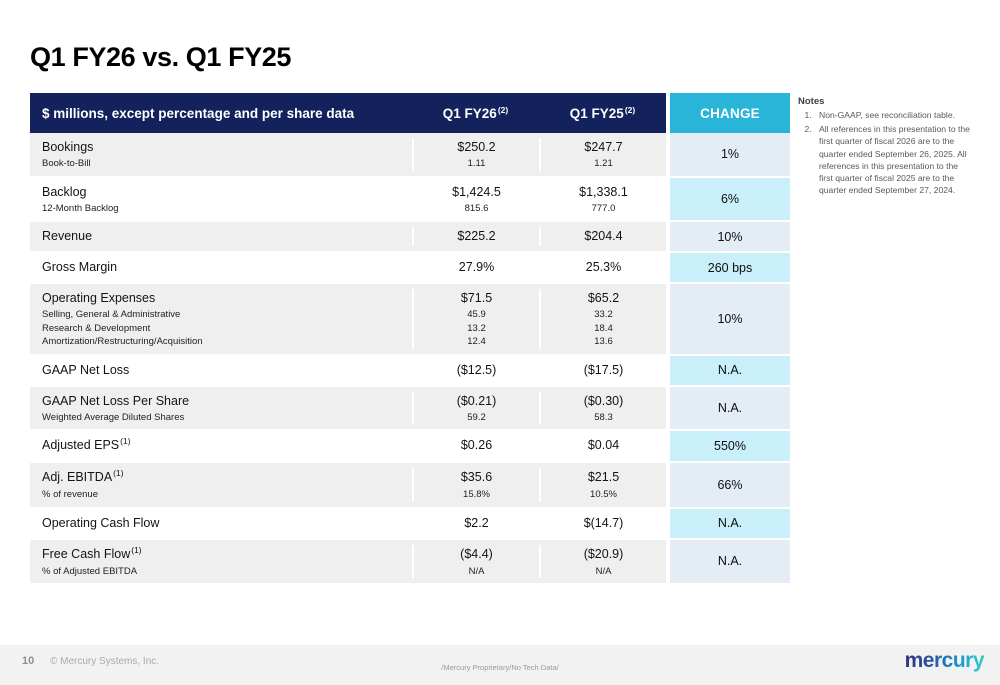 This screenshot has height=685, width=1000. I want to click on row-change-value: 550%, so click(730, 446).